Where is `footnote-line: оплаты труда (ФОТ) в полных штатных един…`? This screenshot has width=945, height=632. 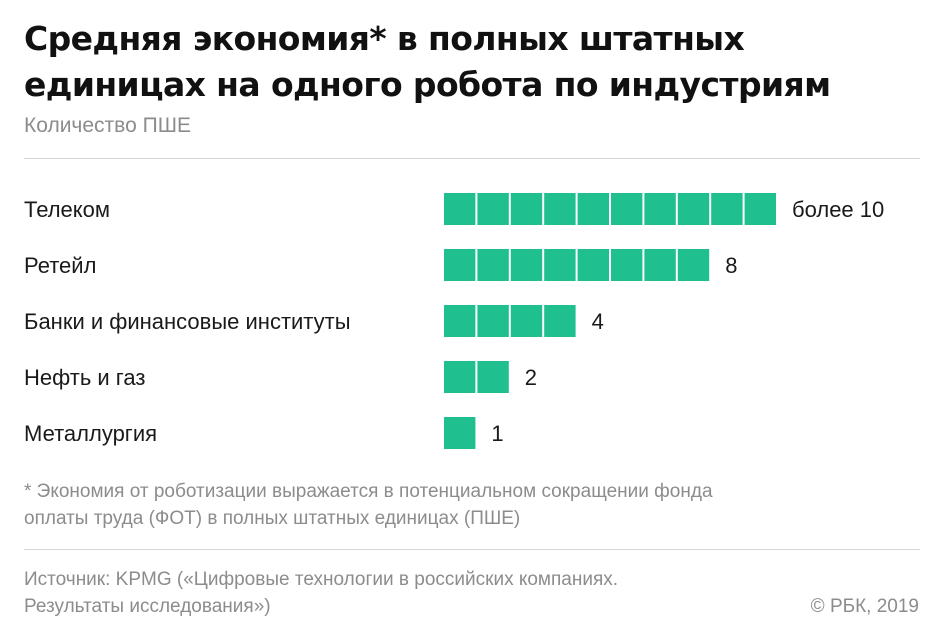 footnote-line: оплаты труда (ФОТ) в полных штатных един… is located at coordinates (272, 518).